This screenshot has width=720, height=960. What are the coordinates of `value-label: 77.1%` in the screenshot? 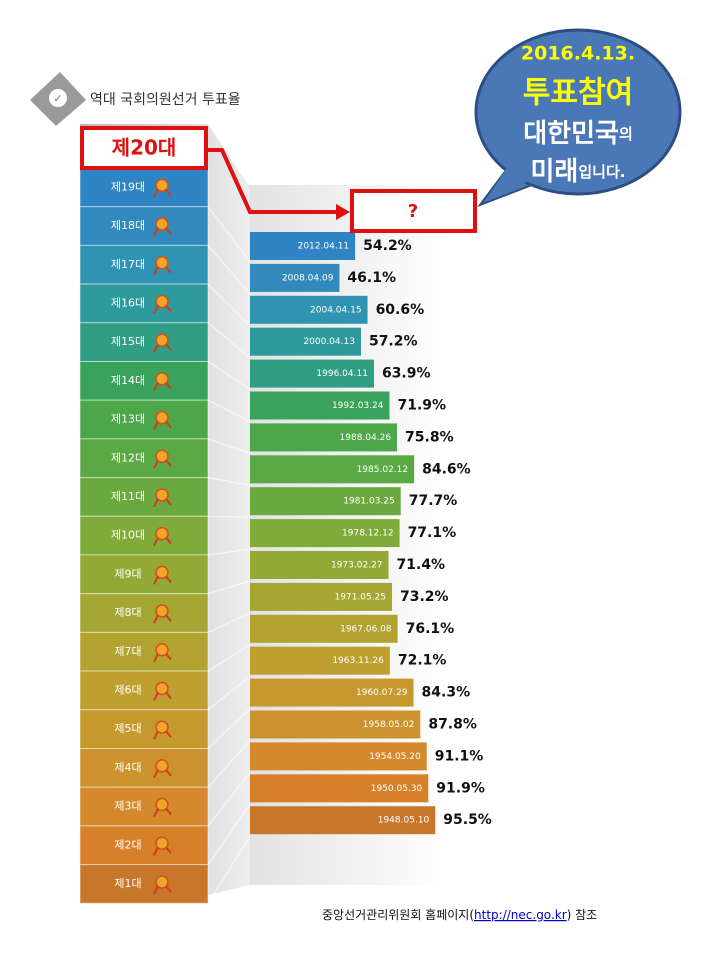 It's located at (432, 533).